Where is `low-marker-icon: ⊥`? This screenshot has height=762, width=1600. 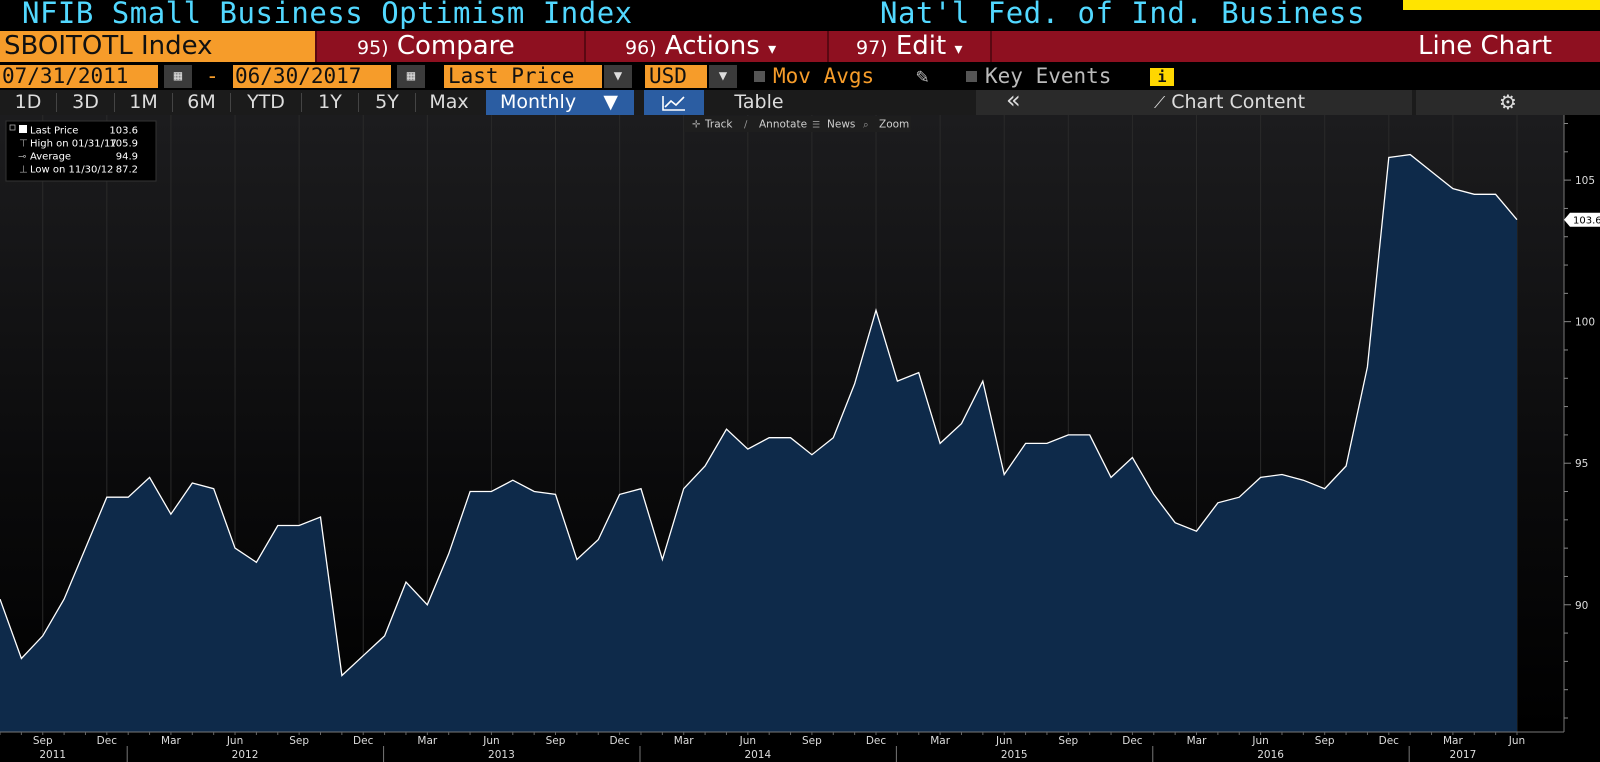 low-marker-icon: ⊥ is located at coordinates (23, 170).